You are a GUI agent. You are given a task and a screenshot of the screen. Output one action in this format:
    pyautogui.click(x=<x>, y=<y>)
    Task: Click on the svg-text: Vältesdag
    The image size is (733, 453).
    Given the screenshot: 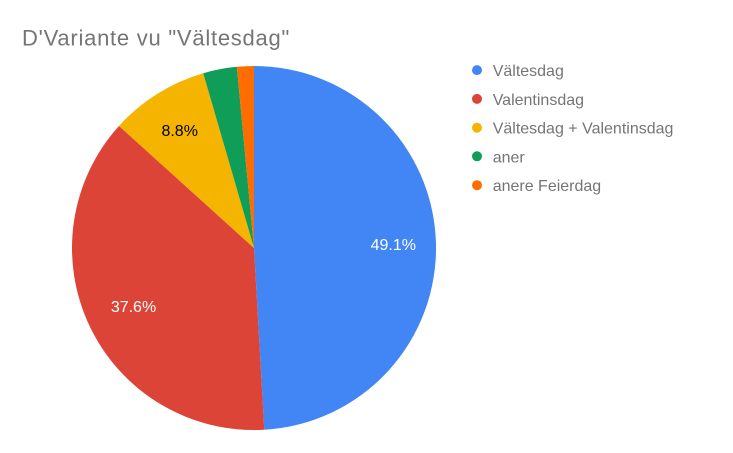 What is the action you would take?
    pyautogui.click(x=528, y=71)
    